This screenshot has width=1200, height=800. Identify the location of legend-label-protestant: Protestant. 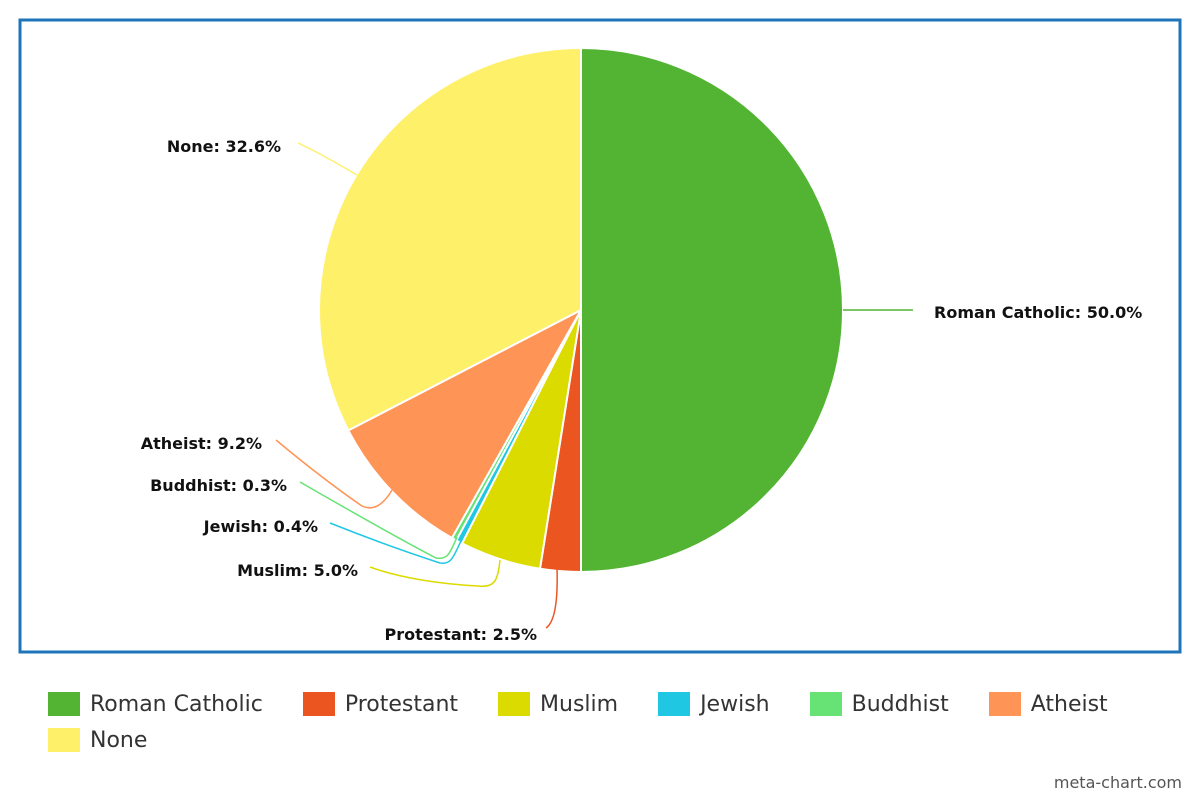
(401, 704).